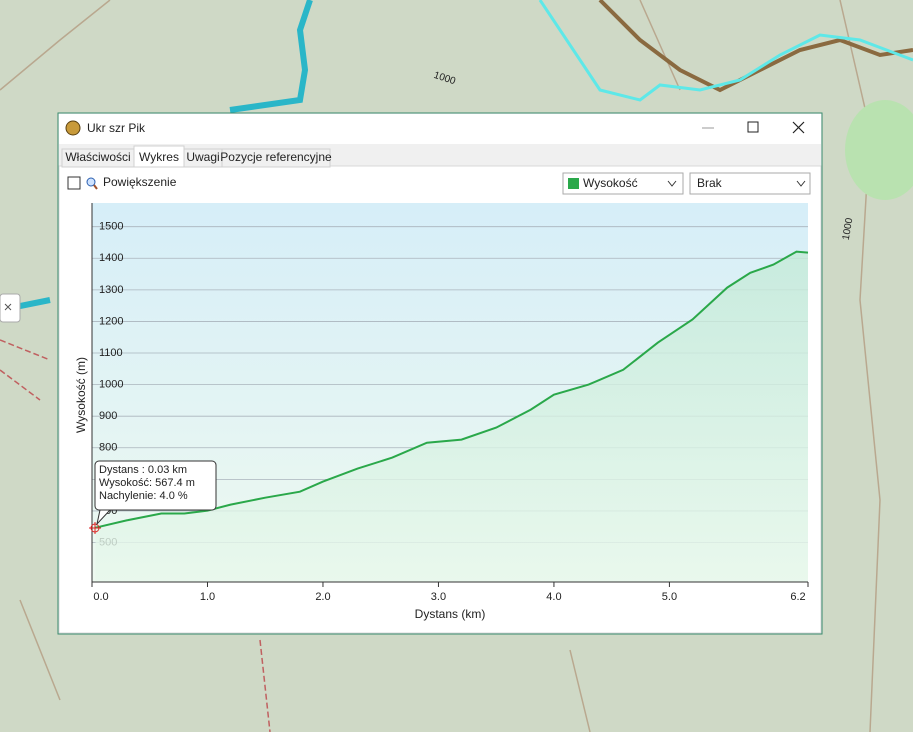  I want to click on app-icon, so click(73, 128).